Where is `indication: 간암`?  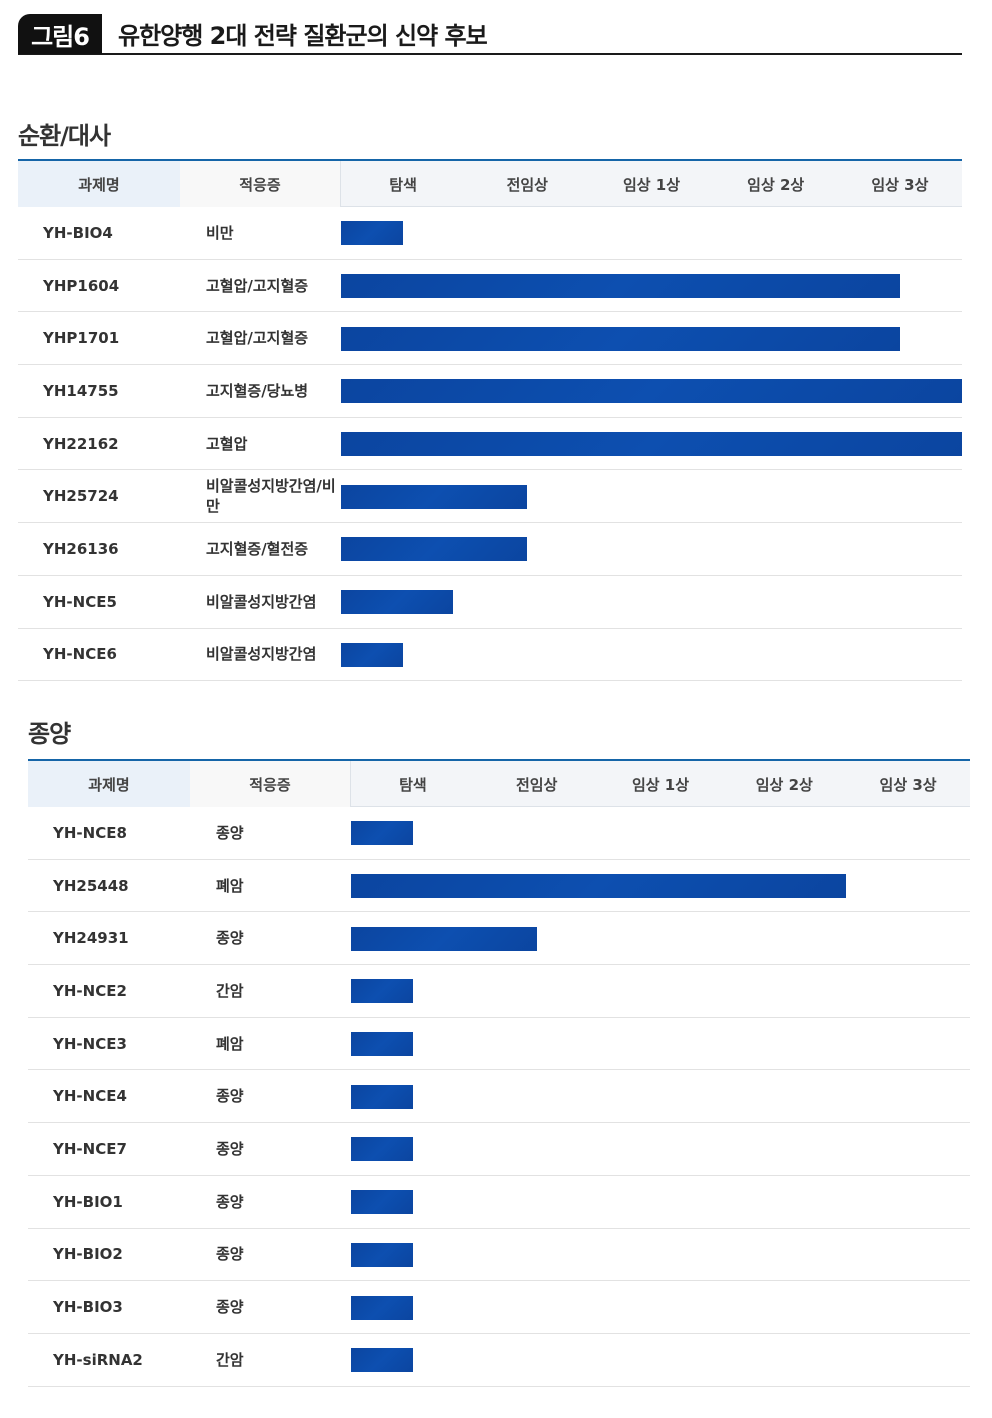
indication: 간암 is located at coordinates (230, 990).